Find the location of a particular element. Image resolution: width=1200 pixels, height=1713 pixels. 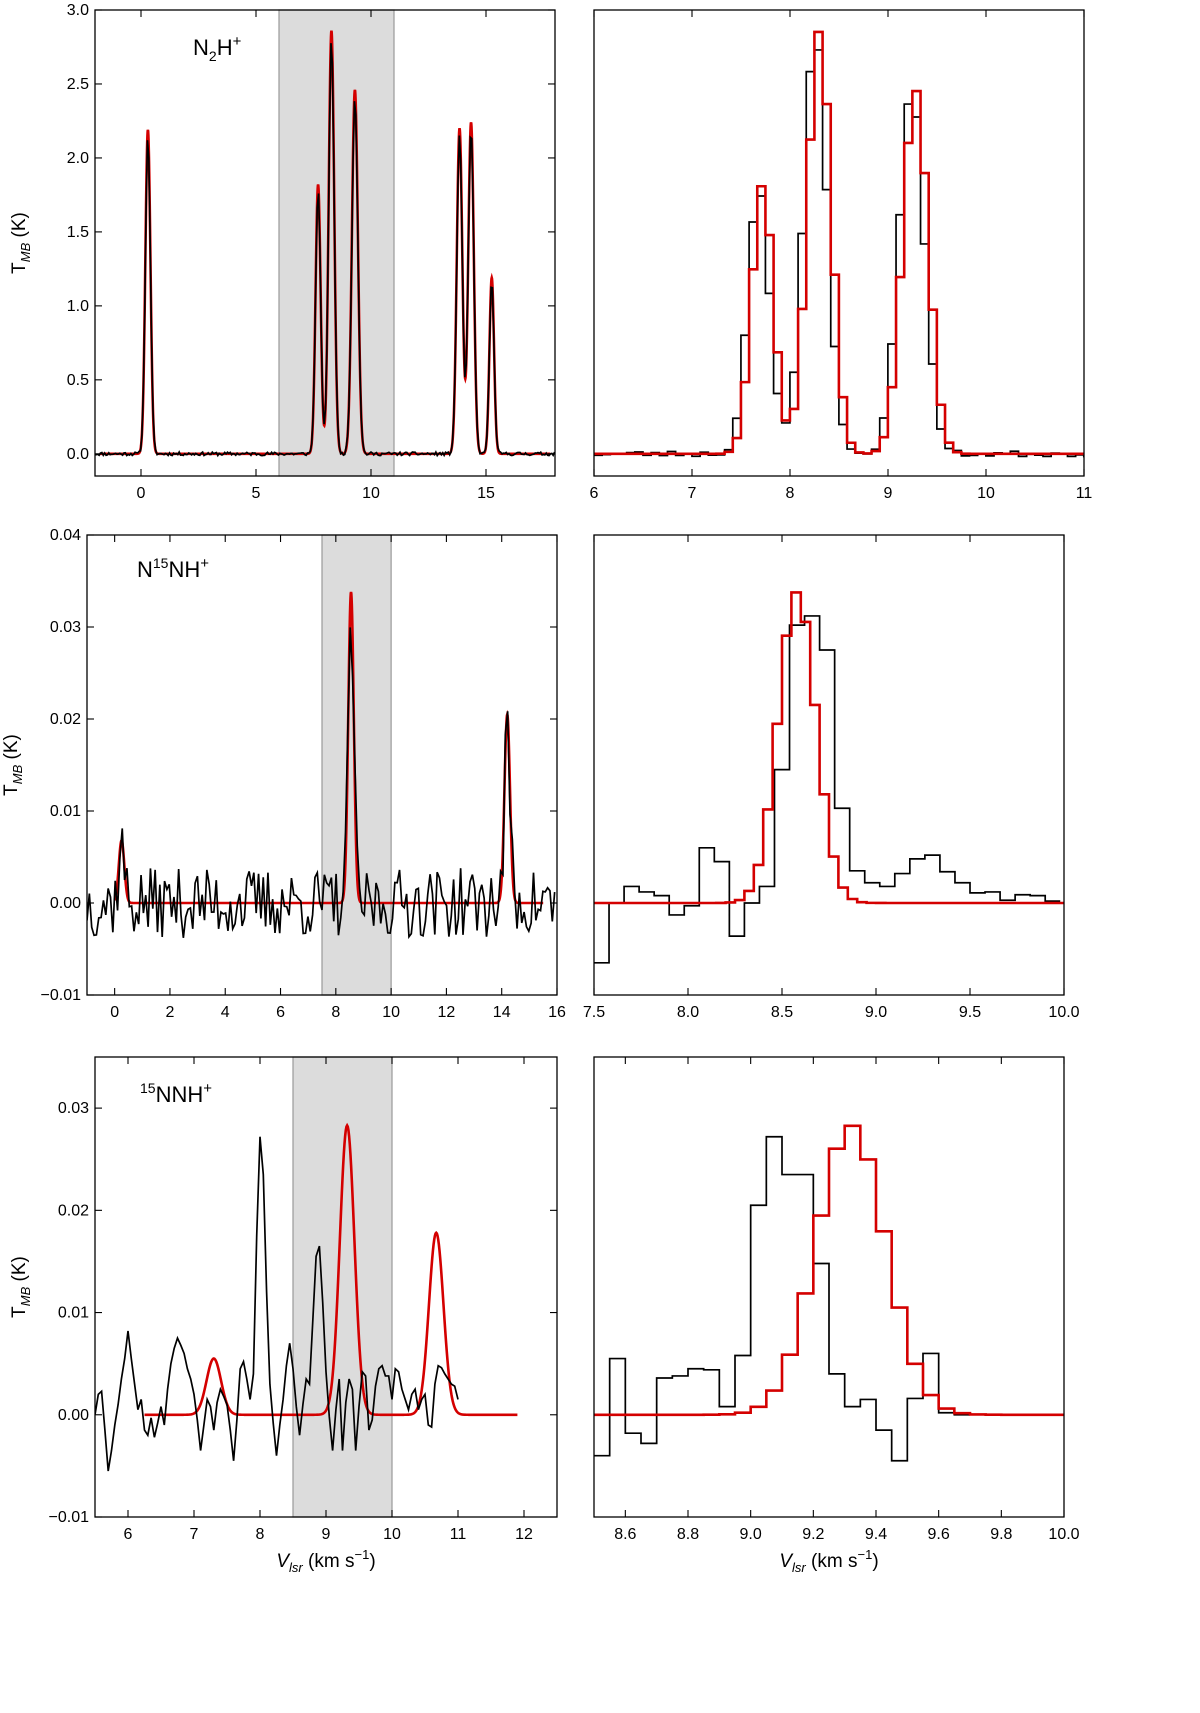

x-tick-label: 8.6 is located at coordinates (625, 1534).